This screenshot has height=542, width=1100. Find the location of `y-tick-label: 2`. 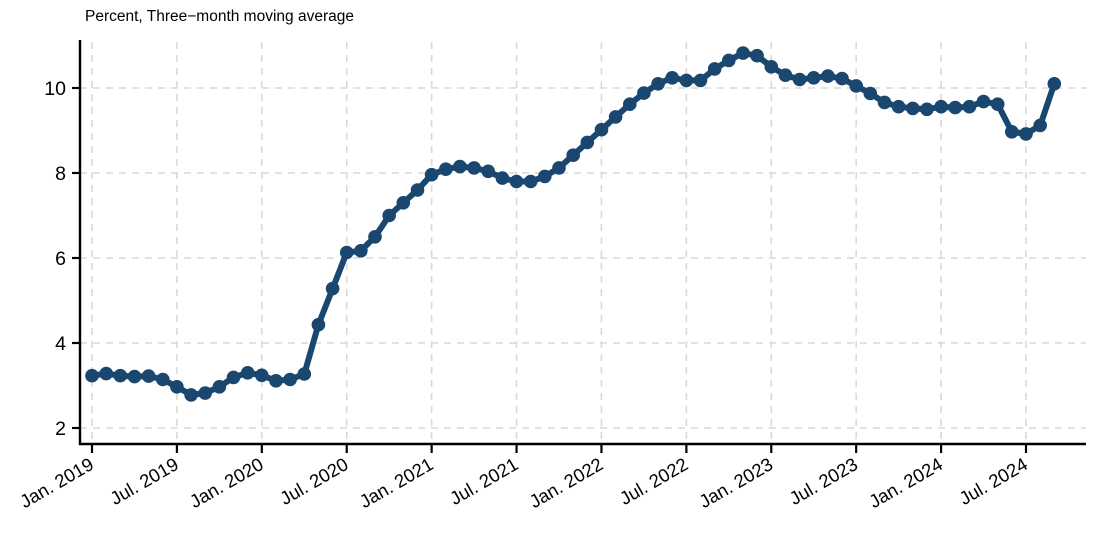

y-tick-label: 2 is located at coordinates (60, 429).